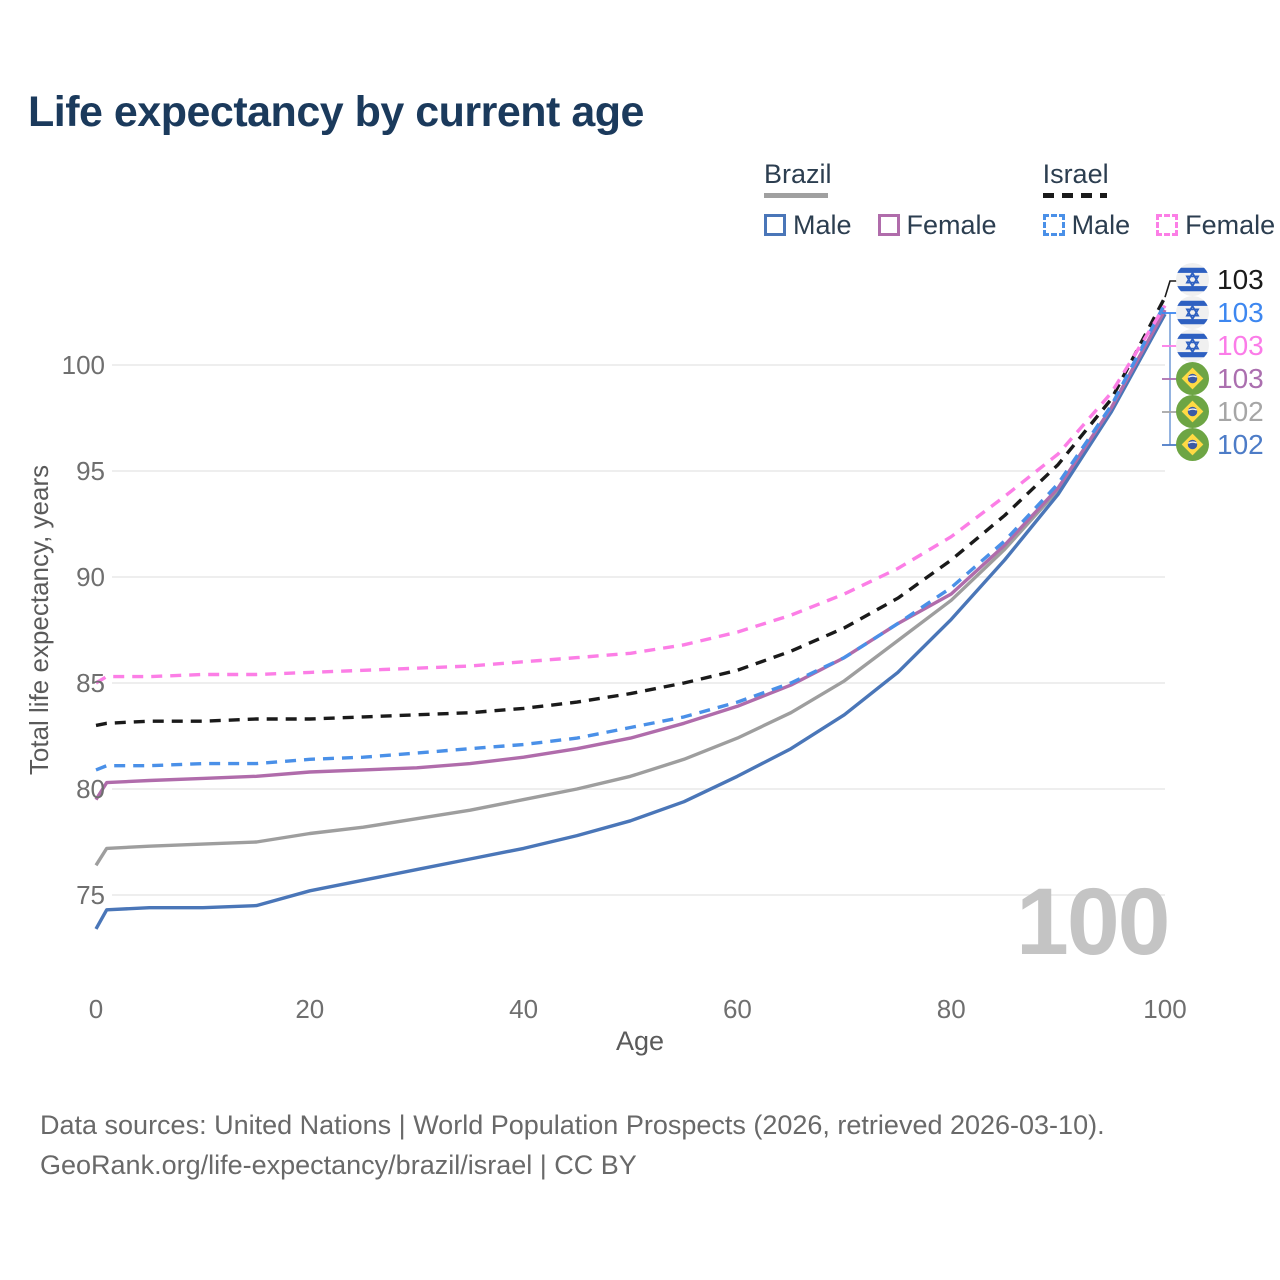 Image resolution: width=1280 pixels, height=1280 pixels. Describe the element at coordinates (39, 620) in the screenshot. I see `y-axis-title: Total life expectancy, years` at that location.